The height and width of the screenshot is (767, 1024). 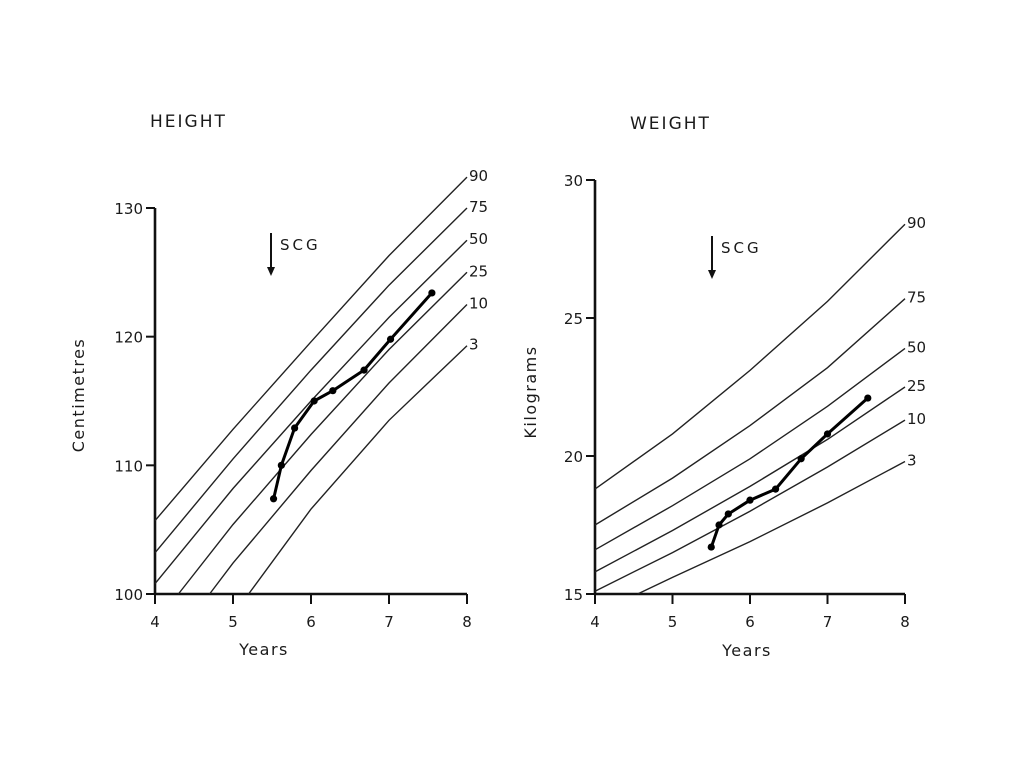 I want to click on weight-x-tick-label: 5, so click(x=673, y=622).